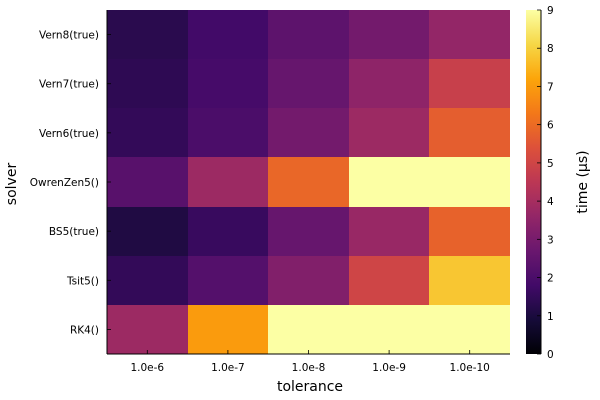  What do you see at coordinates (310, 387) in the screenshot?
I see `x-axis-title: tolerance` at bounding box center [310, 387].